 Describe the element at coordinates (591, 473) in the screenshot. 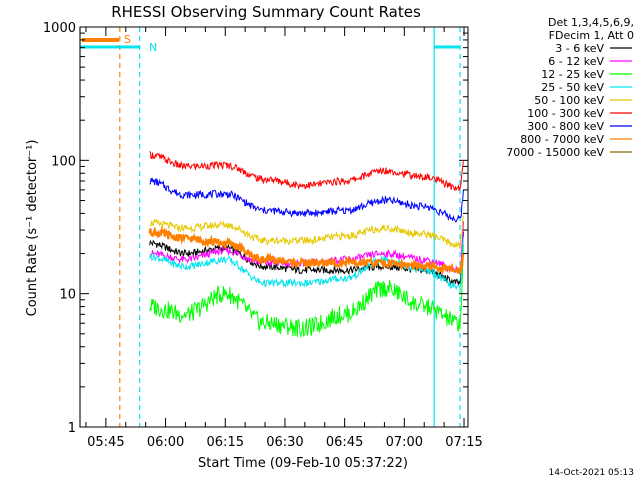

I see `footer-date: 14-Oct-2021 05:13` at that location.